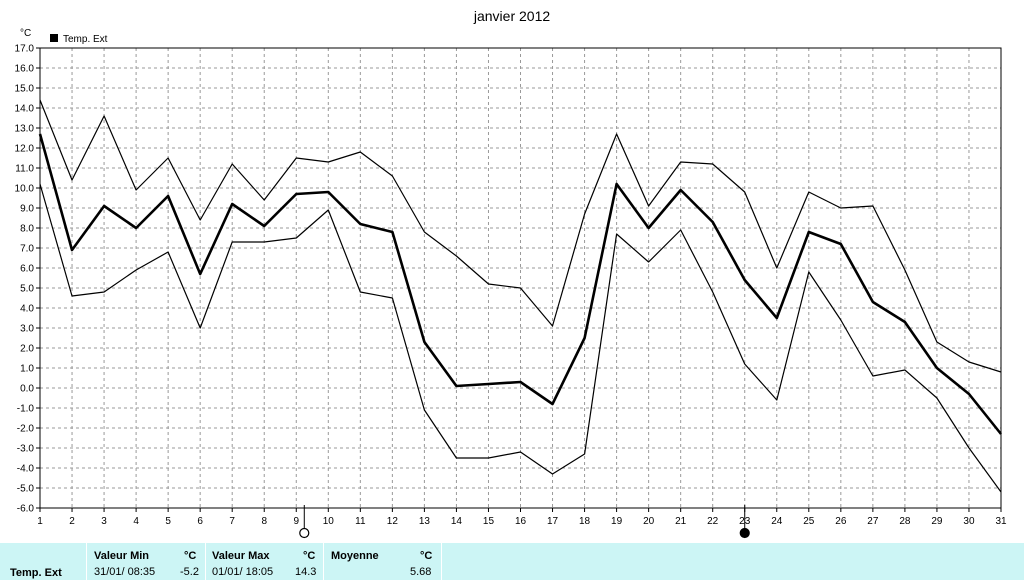 The width and height of the screenshot is (1024, 580). I want to click on mean-value: 5.68, so click(421, 572).